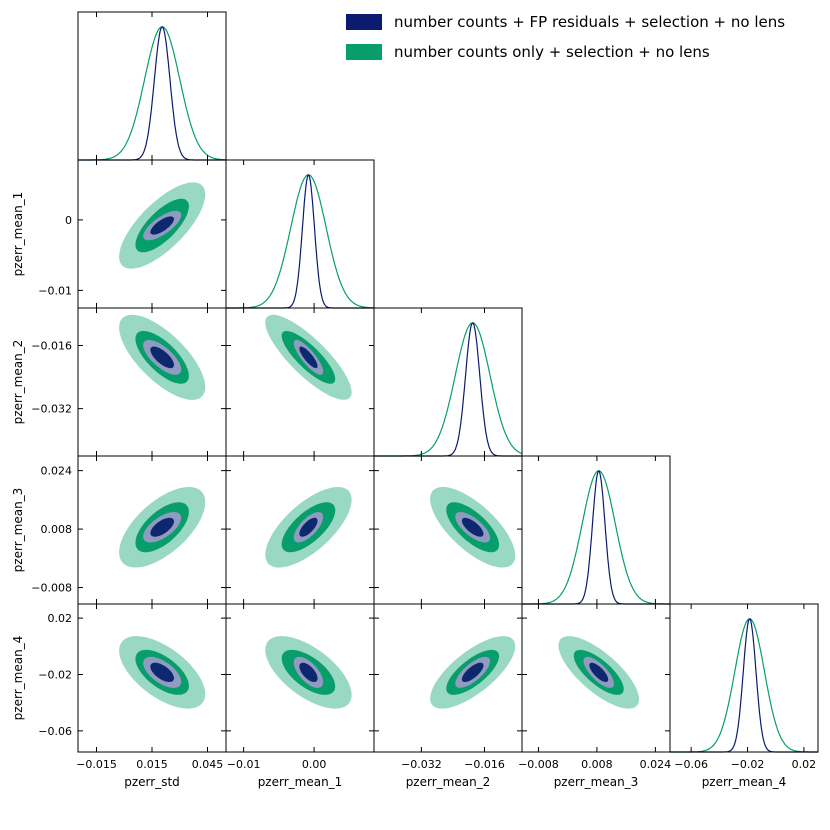 The image size is (830, 830). Describe the element at coordinates (744, 782) in the screenshot. I see `xaxis-label-pzerr_mean_4: pzerr_mean_4` at that location.